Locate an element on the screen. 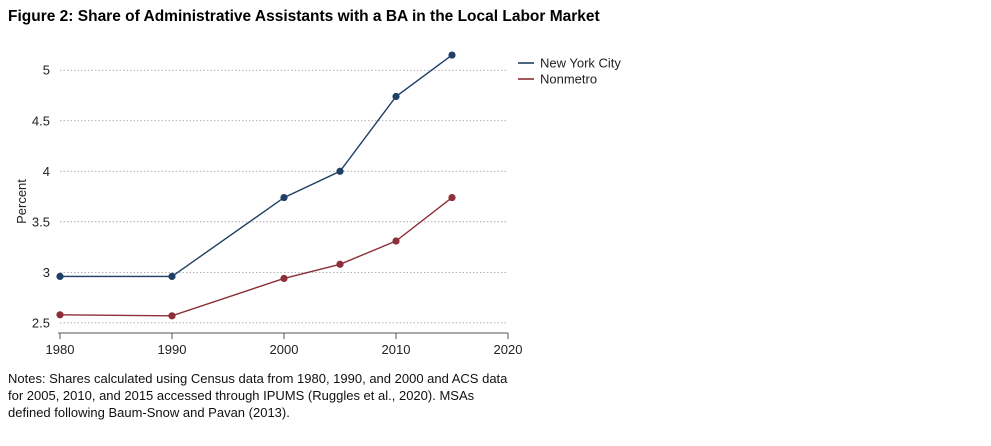 The image size is (991, 446). y-tick-label: 2.5 is located at coordinates (41, 322).